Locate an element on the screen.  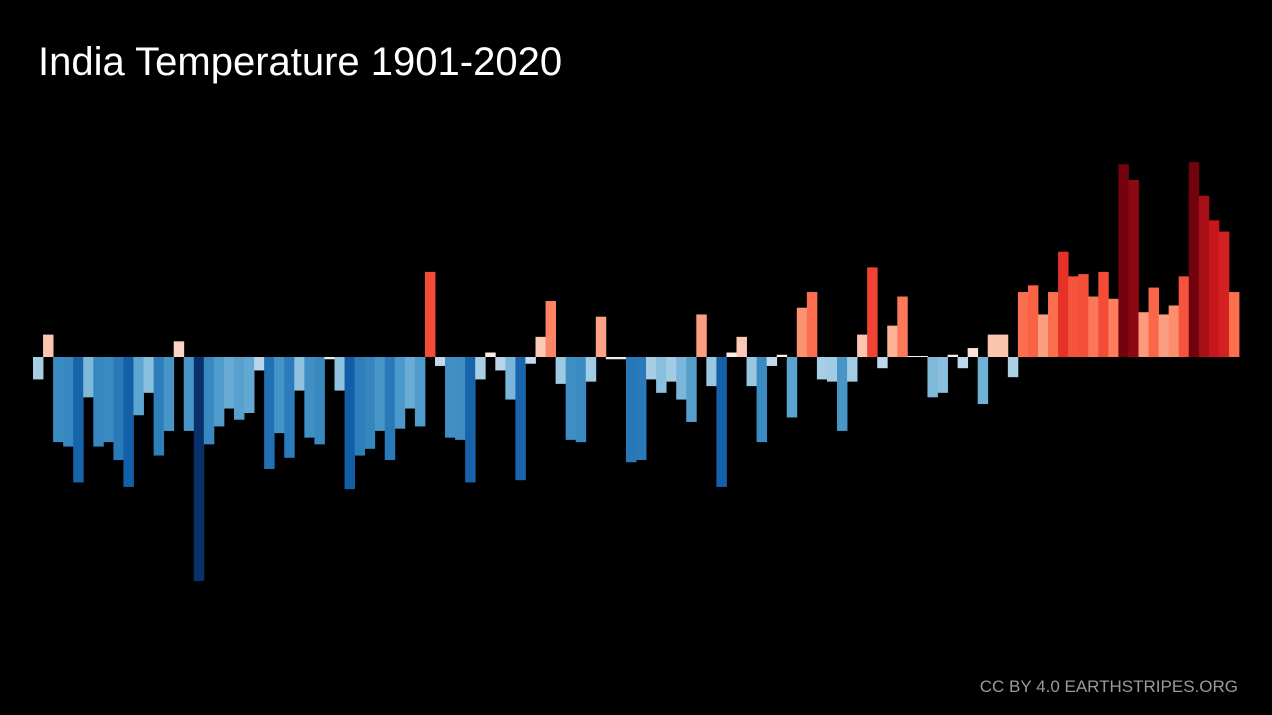
bar-2005 is located at coordinates (1083, 315).